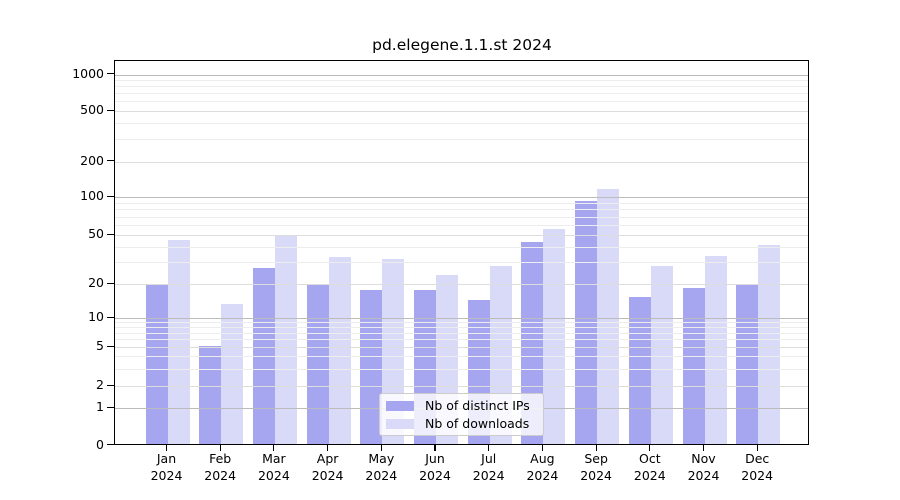  I want to click on x-tick-label-sep-2024: Sep 2024, so click(596, 467).